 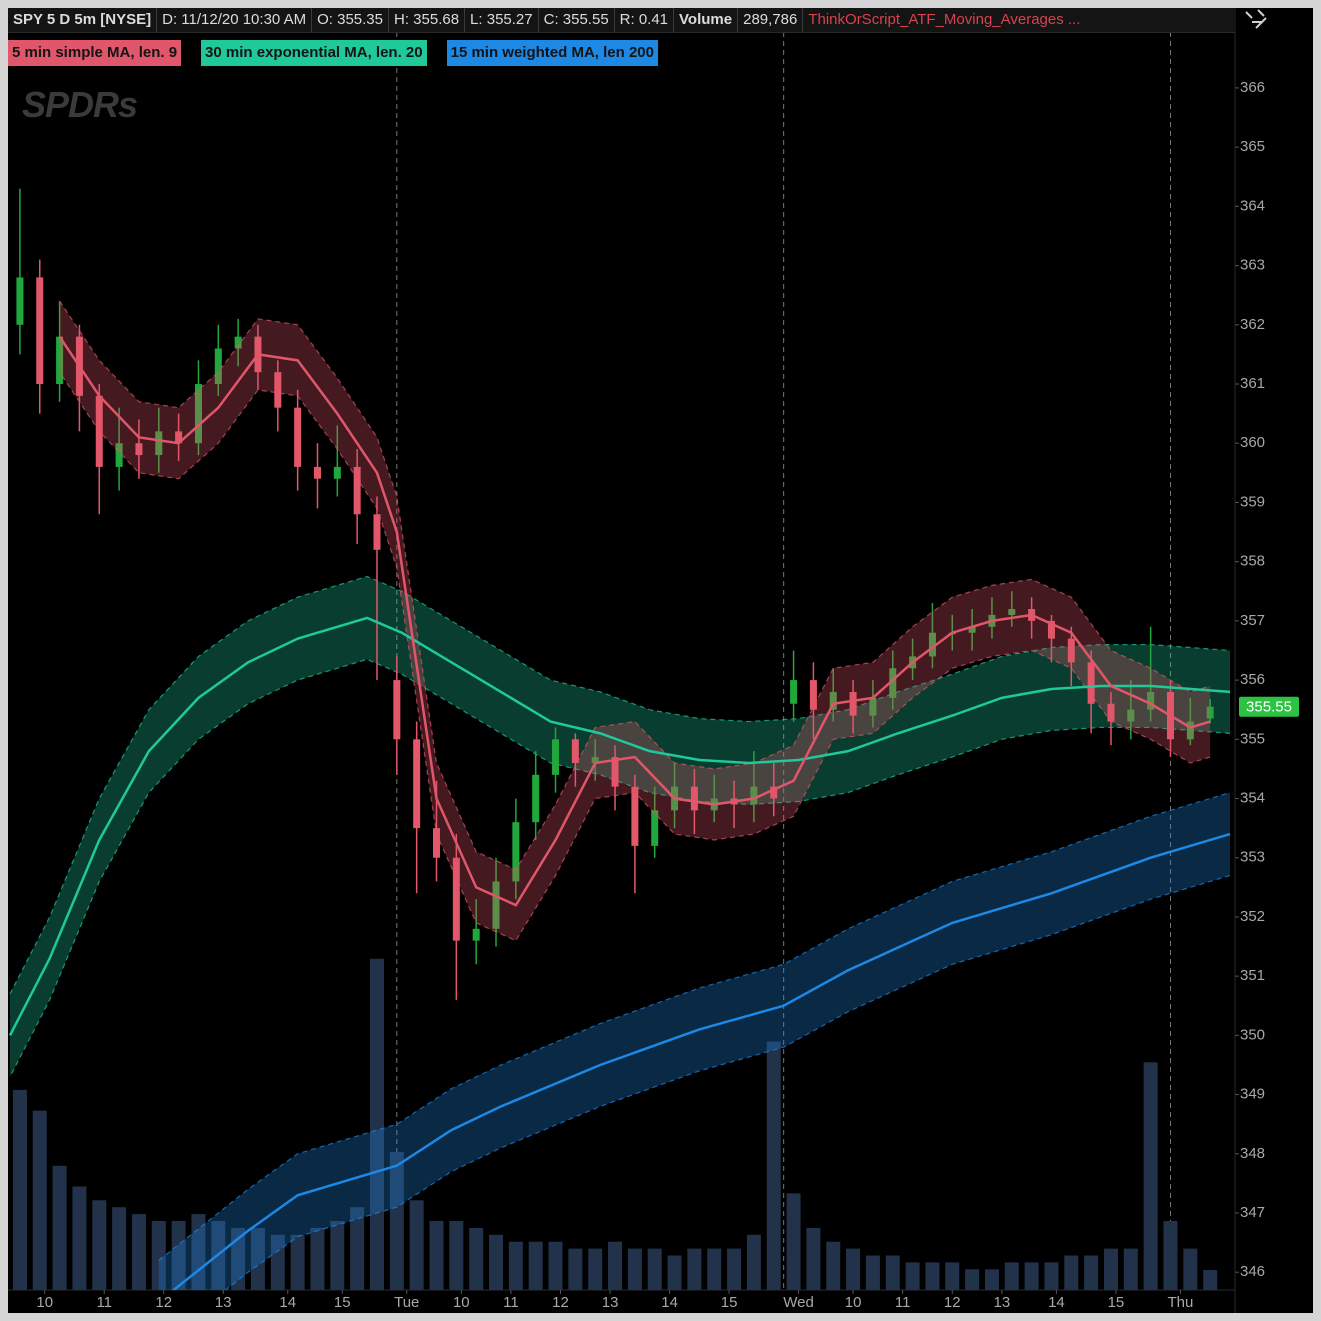 I want to click on volume: 289,786, so click(x=771, y=20).